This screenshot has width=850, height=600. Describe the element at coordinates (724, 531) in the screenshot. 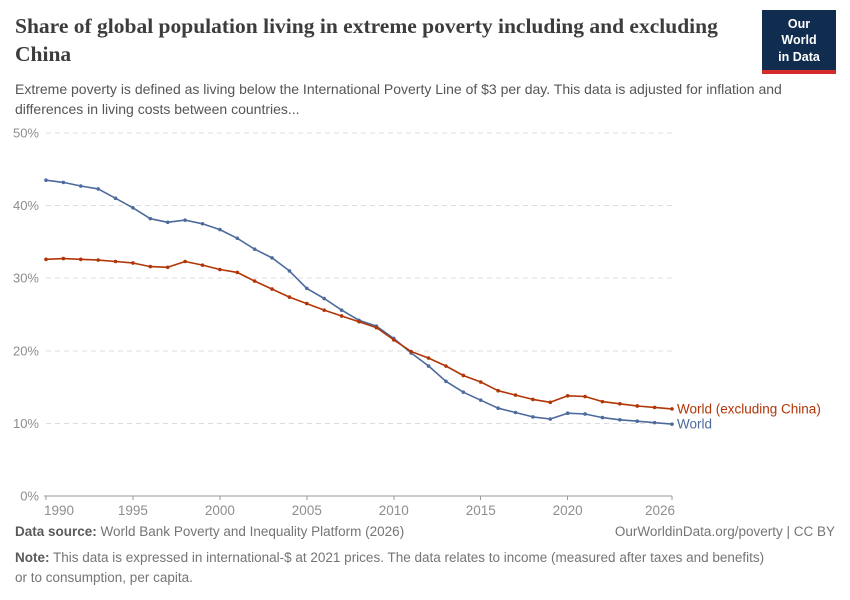

I see `attribution-link: OurWorldinData.org/poverty | CC BY` at that location.